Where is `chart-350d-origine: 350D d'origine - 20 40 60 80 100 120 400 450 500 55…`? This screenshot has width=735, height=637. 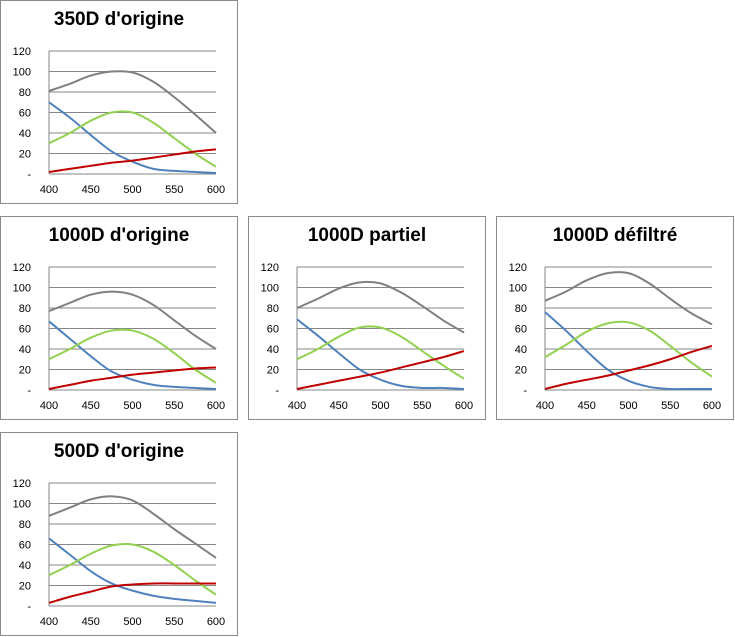 chart-350d-origine: 350D d'origine - 20 40 60 80 100 120 400 450 500 55… is located at coordinates (119, 102).